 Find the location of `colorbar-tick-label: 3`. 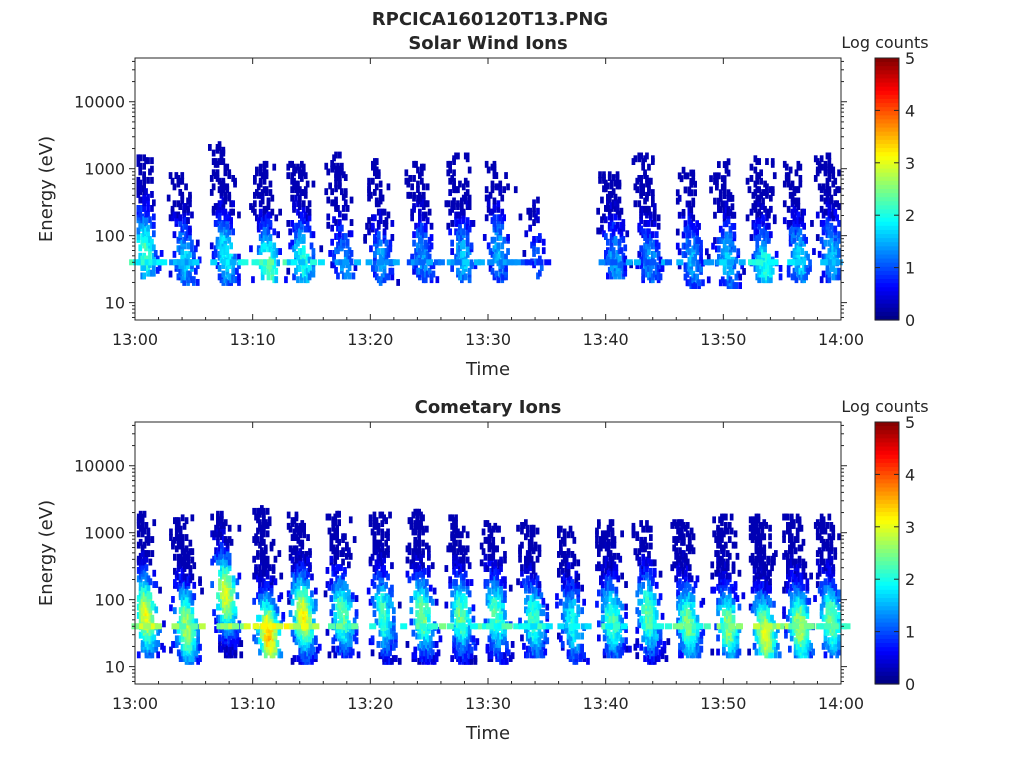

colorbar-tick-label: 3 is located at coordinates (910, 163).